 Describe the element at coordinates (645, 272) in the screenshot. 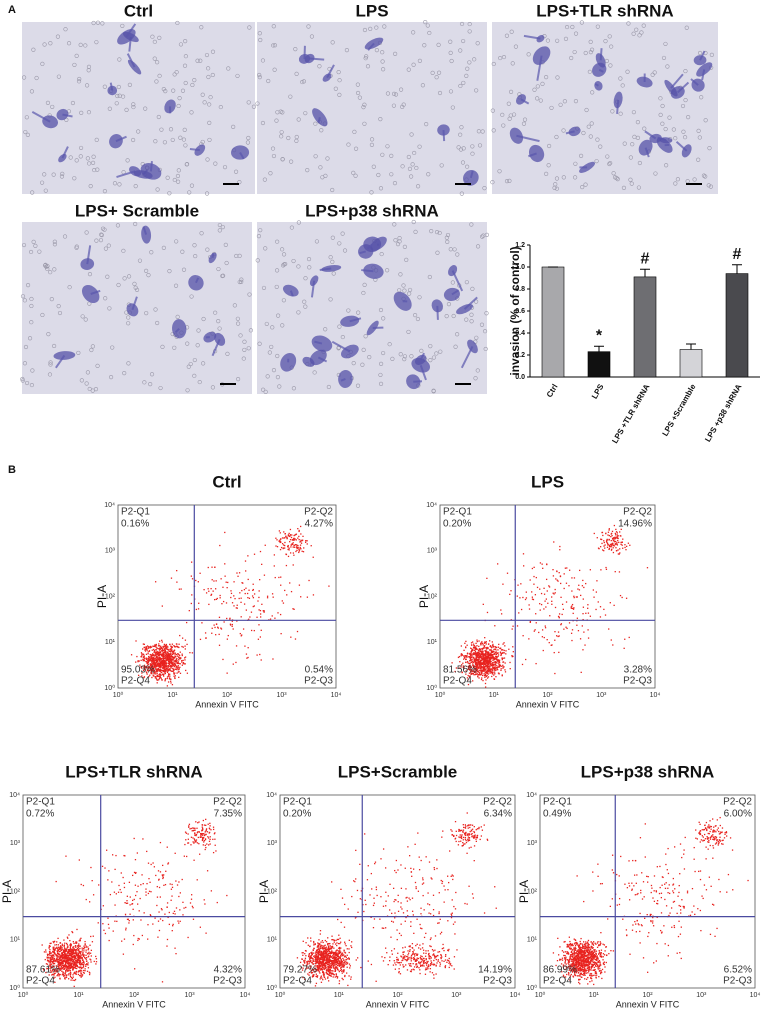

I see `error-bar` at that location.